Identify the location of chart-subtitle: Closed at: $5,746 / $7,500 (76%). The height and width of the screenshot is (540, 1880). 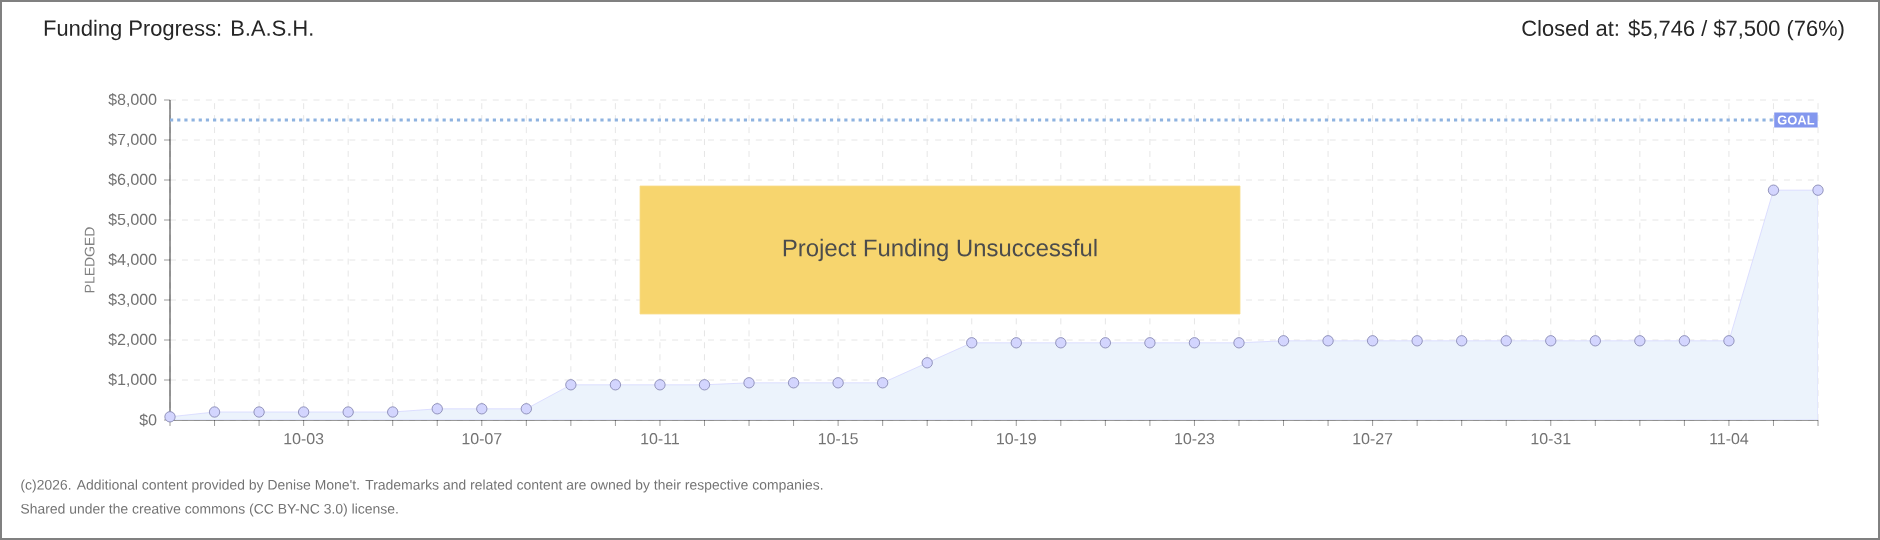
(1683, 30).